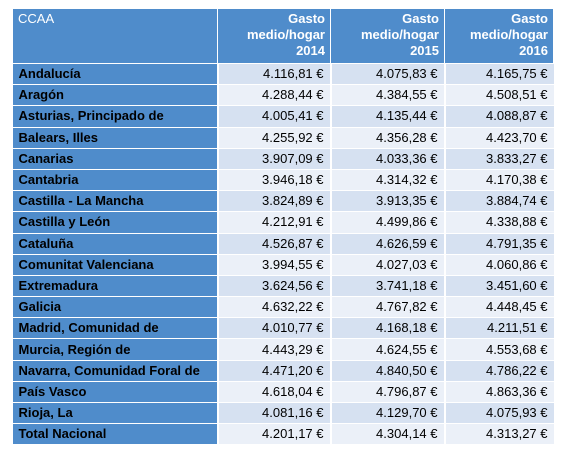 The image size is (566, 463). Describe the element at coordinates (388, 370) in the screenshot. I see `value-2015-cell: 4.840,50 €` at that location.